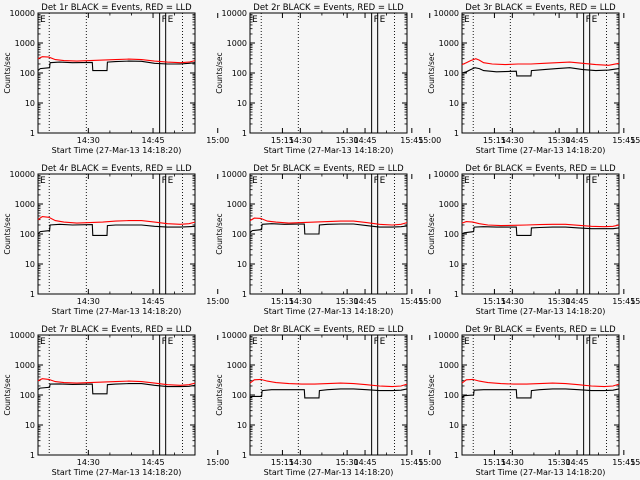 This screenshot has width=640, height=480. I want to click on panel-title: Det 9r BLACK = Events, RED = LLD, so click(540, 330).